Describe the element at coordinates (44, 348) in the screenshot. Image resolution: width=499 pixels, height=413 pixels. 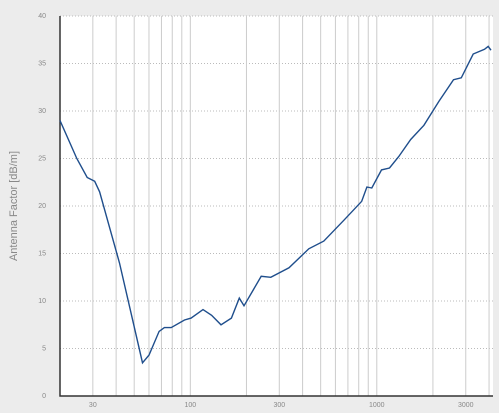
I see `y-tick-label: 5` at that location.